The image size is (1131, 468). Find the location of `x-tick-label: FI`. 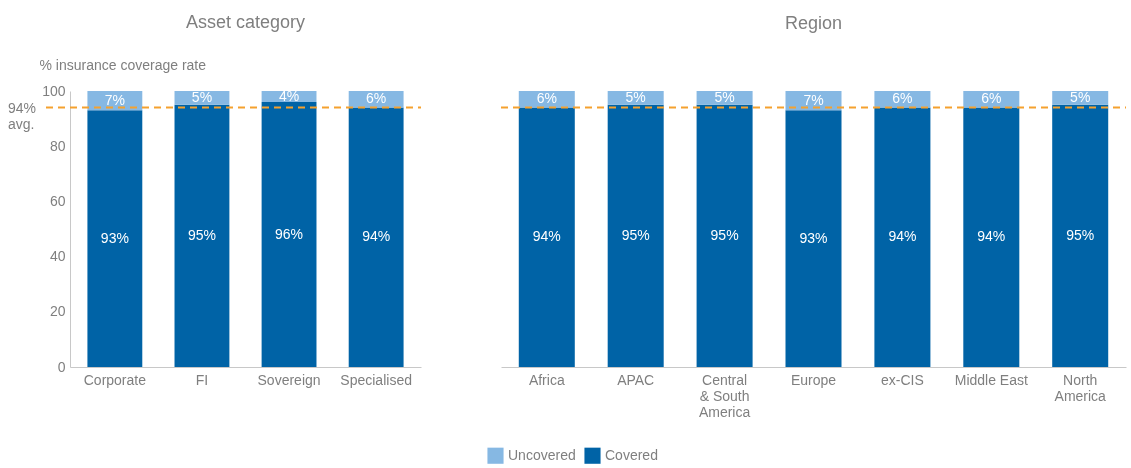

x-tick-label: FI is located at coordinates (202, 379).